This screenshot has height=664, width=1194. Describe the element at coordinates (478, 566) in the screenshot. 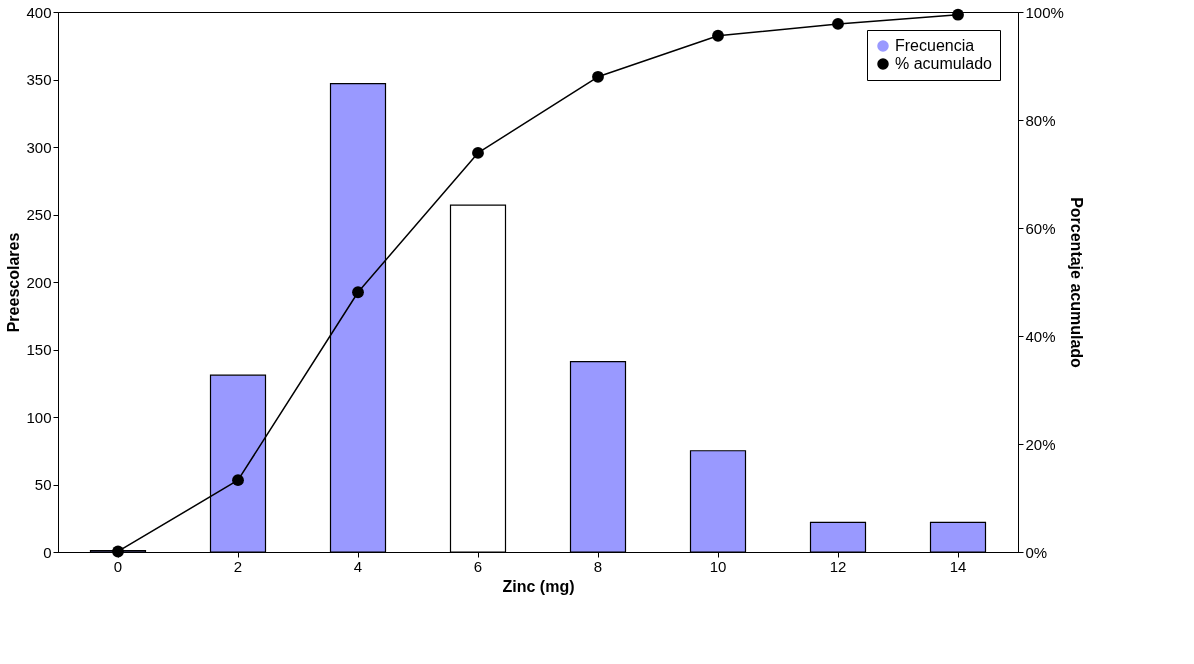

I see `x-tick-label: 6` at that location.